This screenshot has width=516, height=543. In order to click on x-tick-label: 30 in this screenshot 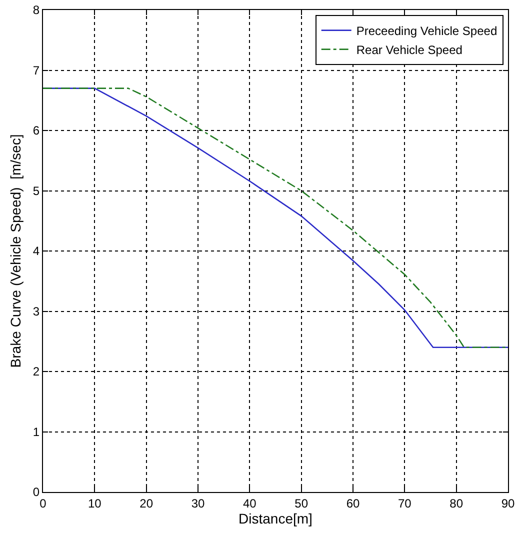, I will do `click(198, 503)`.